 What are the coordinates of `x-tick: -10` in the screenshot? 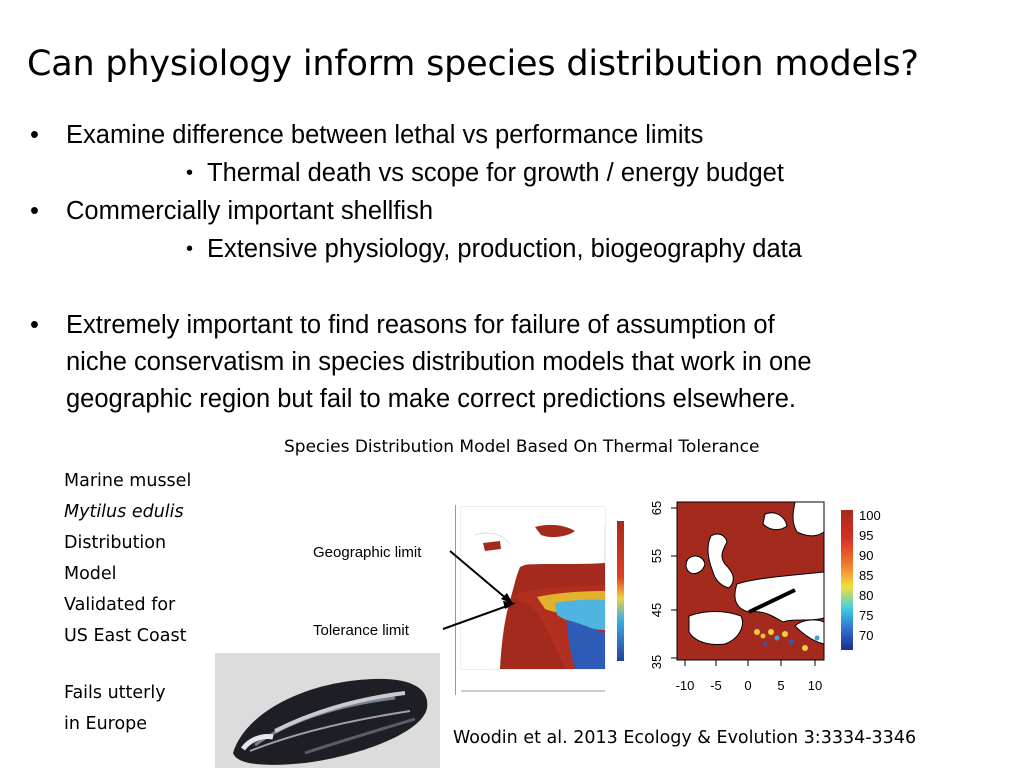 It's located at (685, 685).